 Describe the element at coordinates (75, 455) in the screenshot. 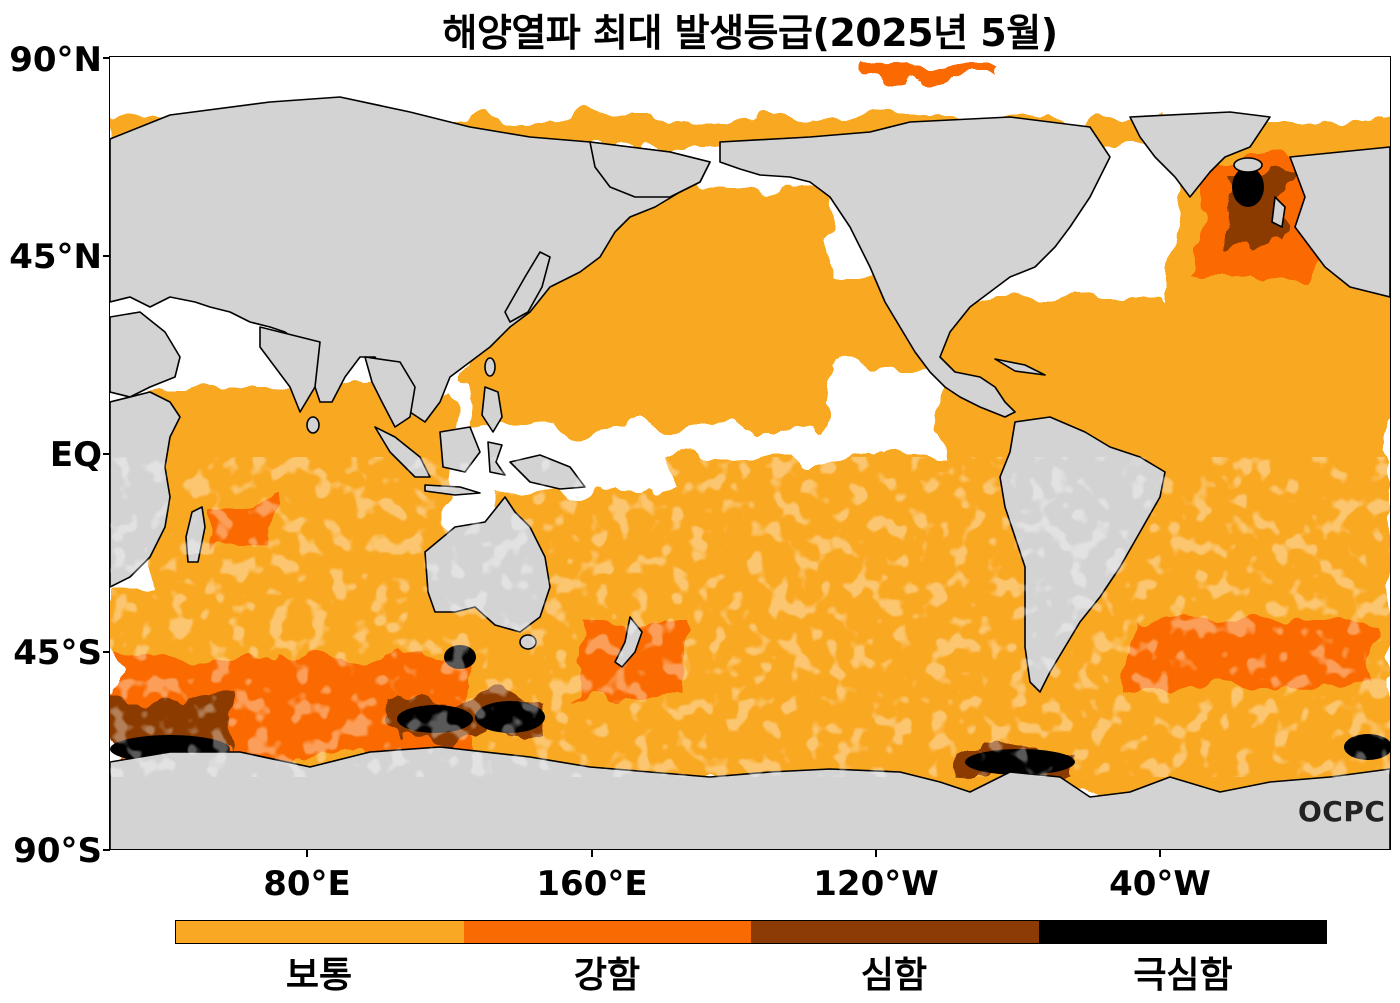

I see `lat-label-eq: EQ` at that location.